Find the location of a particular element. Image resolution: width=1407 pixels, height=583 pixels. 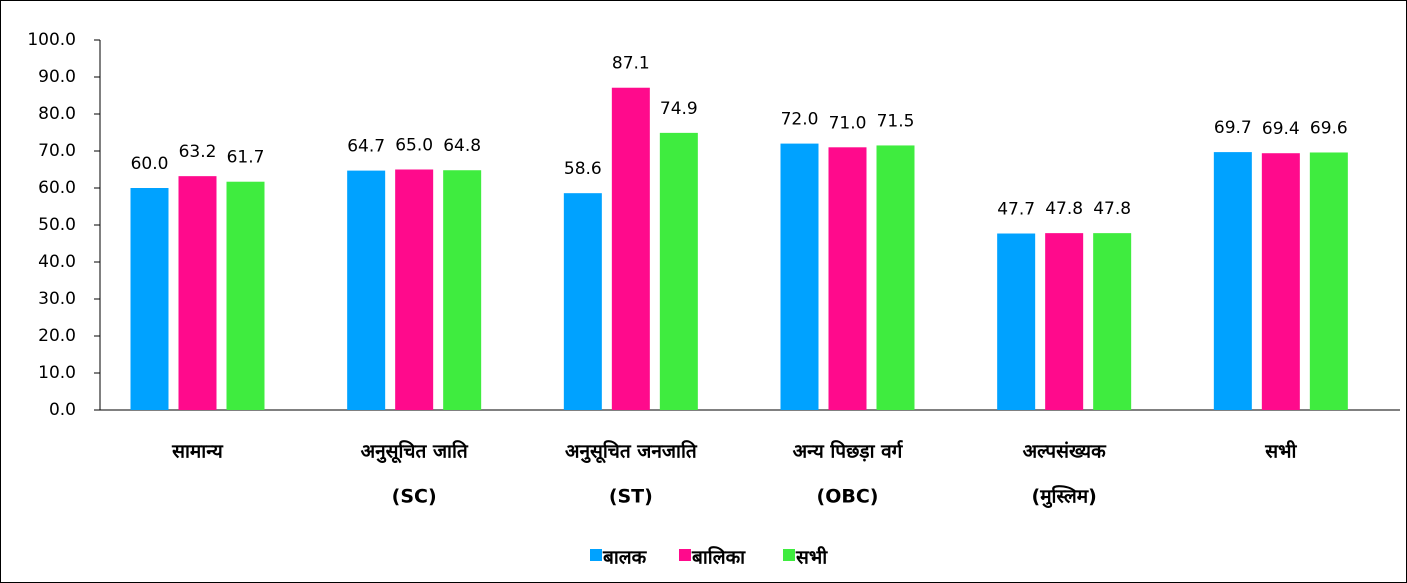

x-tick-label: अल्पसंख्यक is located at coordinates (1065, 452).